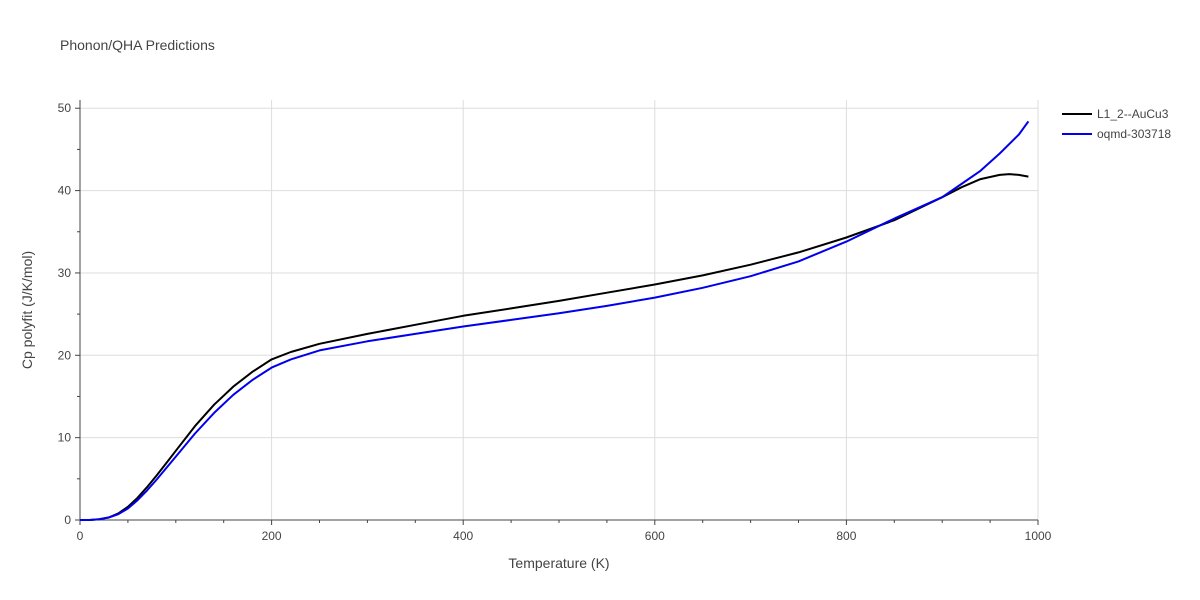  I want to click on chart-title: Phonon/QHA Predictions, so click(137, 45).